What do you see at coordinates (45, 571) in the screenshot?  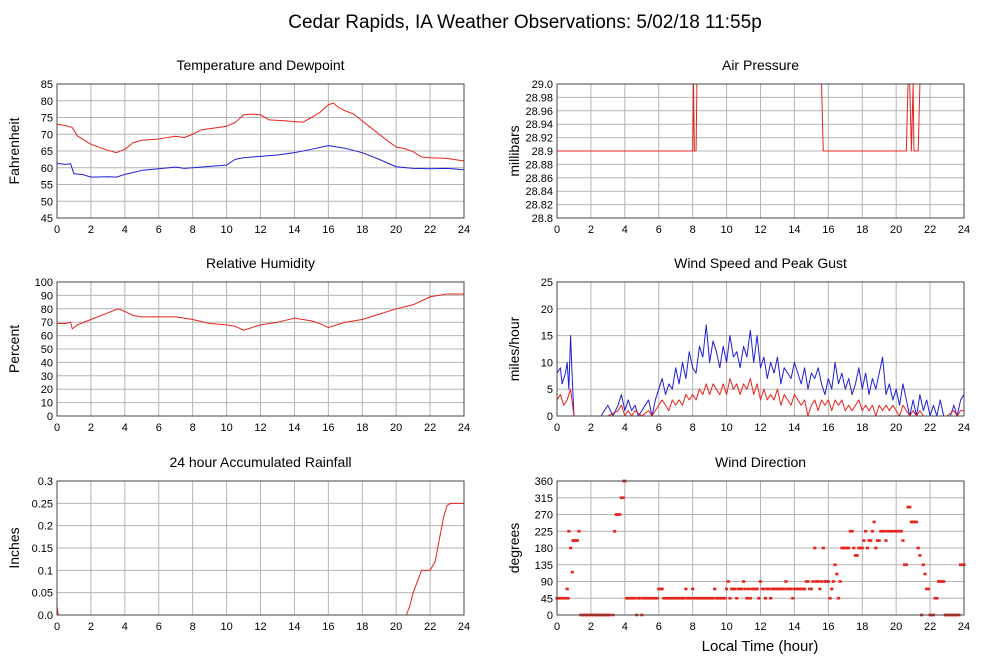 I see `y-tick-label: 0.1` at bounding box center [45, 571].